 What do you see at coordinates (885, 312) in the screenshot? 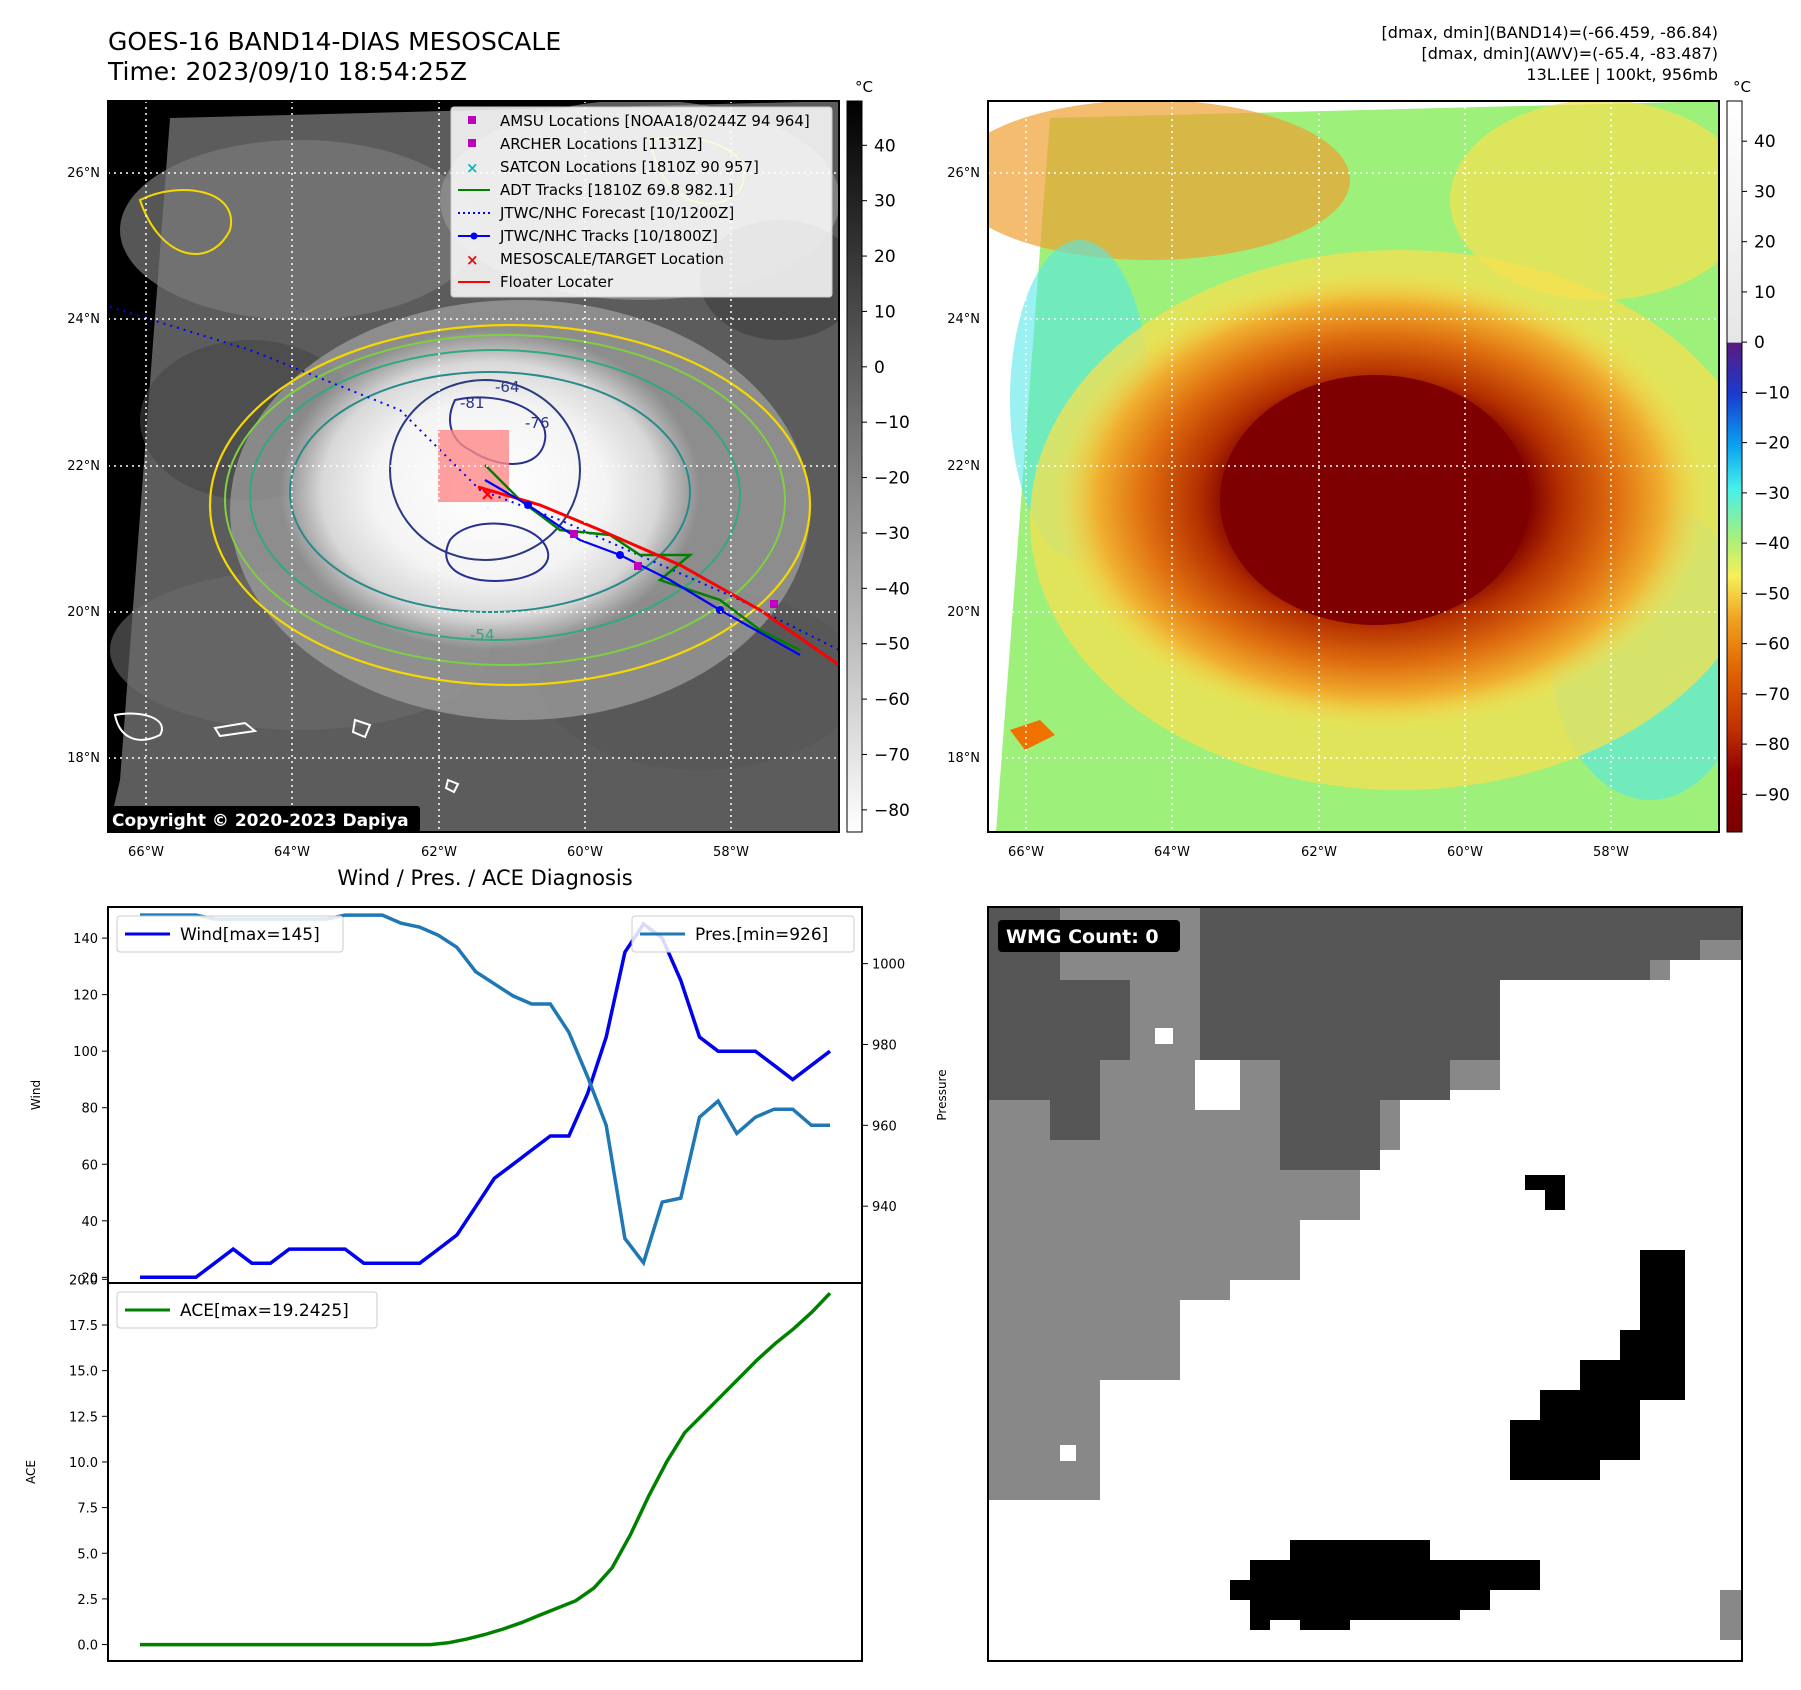
I see `ir-colorbar-tick: 10` at bounding box center [885, 312].